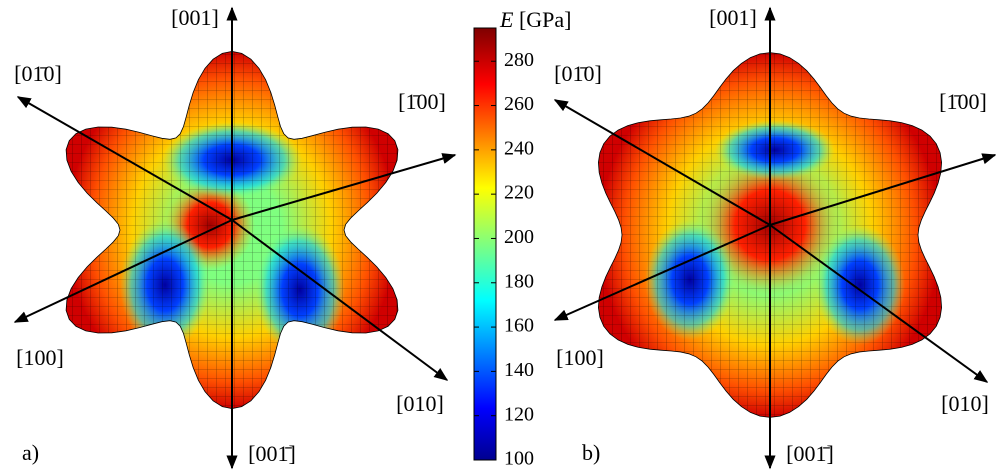  I want to click on tick-label: 220, so click(519, 193).